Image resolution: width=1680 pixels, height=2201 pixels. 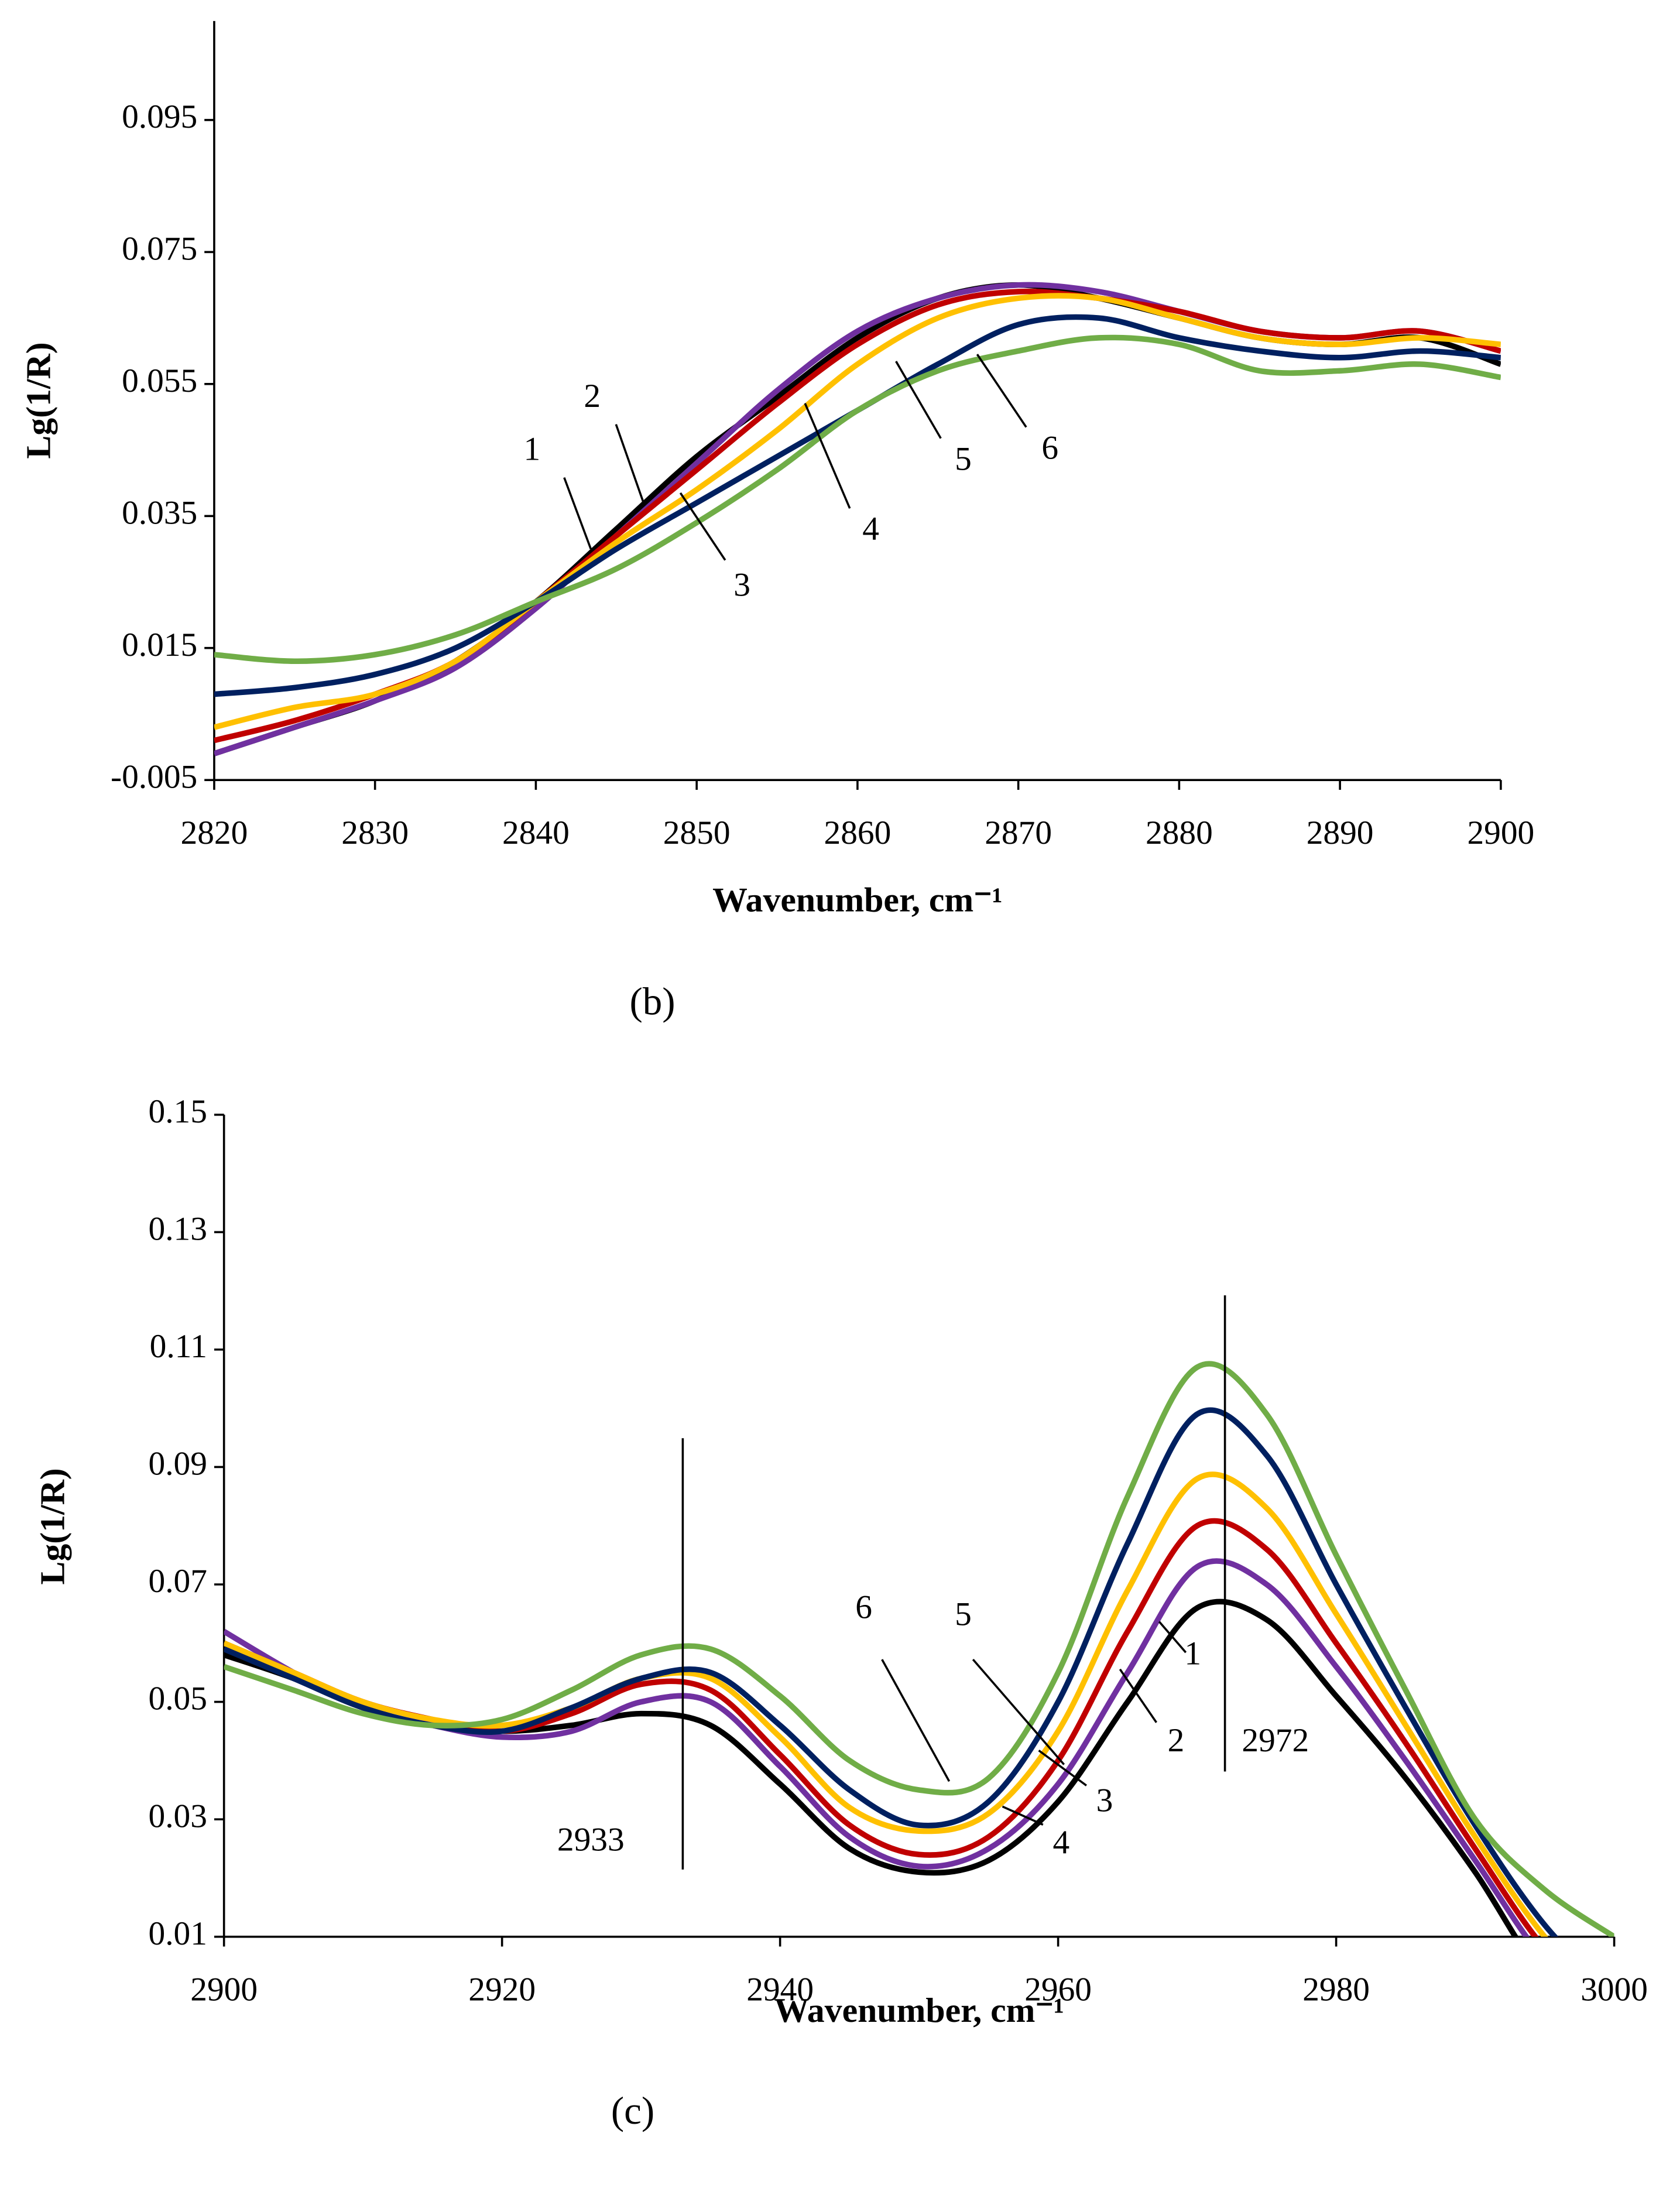 What do you see at coordinates (159, 116) in the screenshot?
I see `y-tick-label: 0.095` at bounding box center [159, 116].